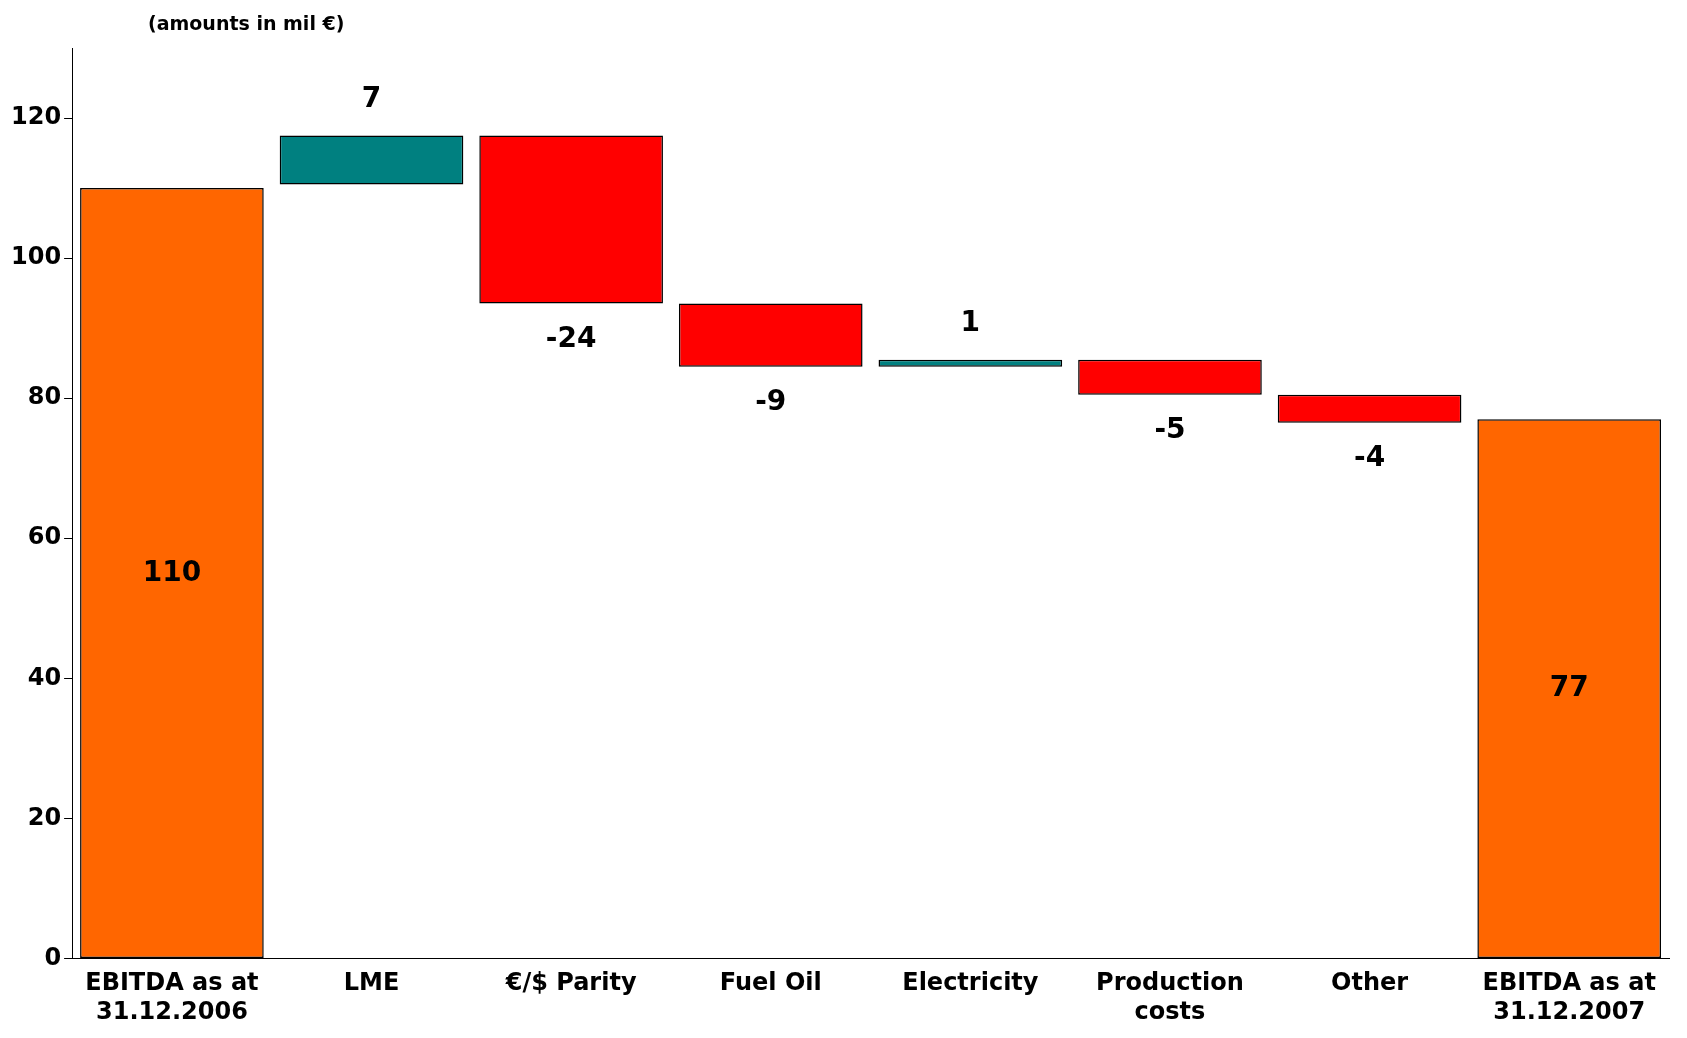 The height and width of the screenshot is (1038, 1687). Describe the element at coordinates (1370, 982) in the screenshot. I see `x-tick-label: Other` at that location.